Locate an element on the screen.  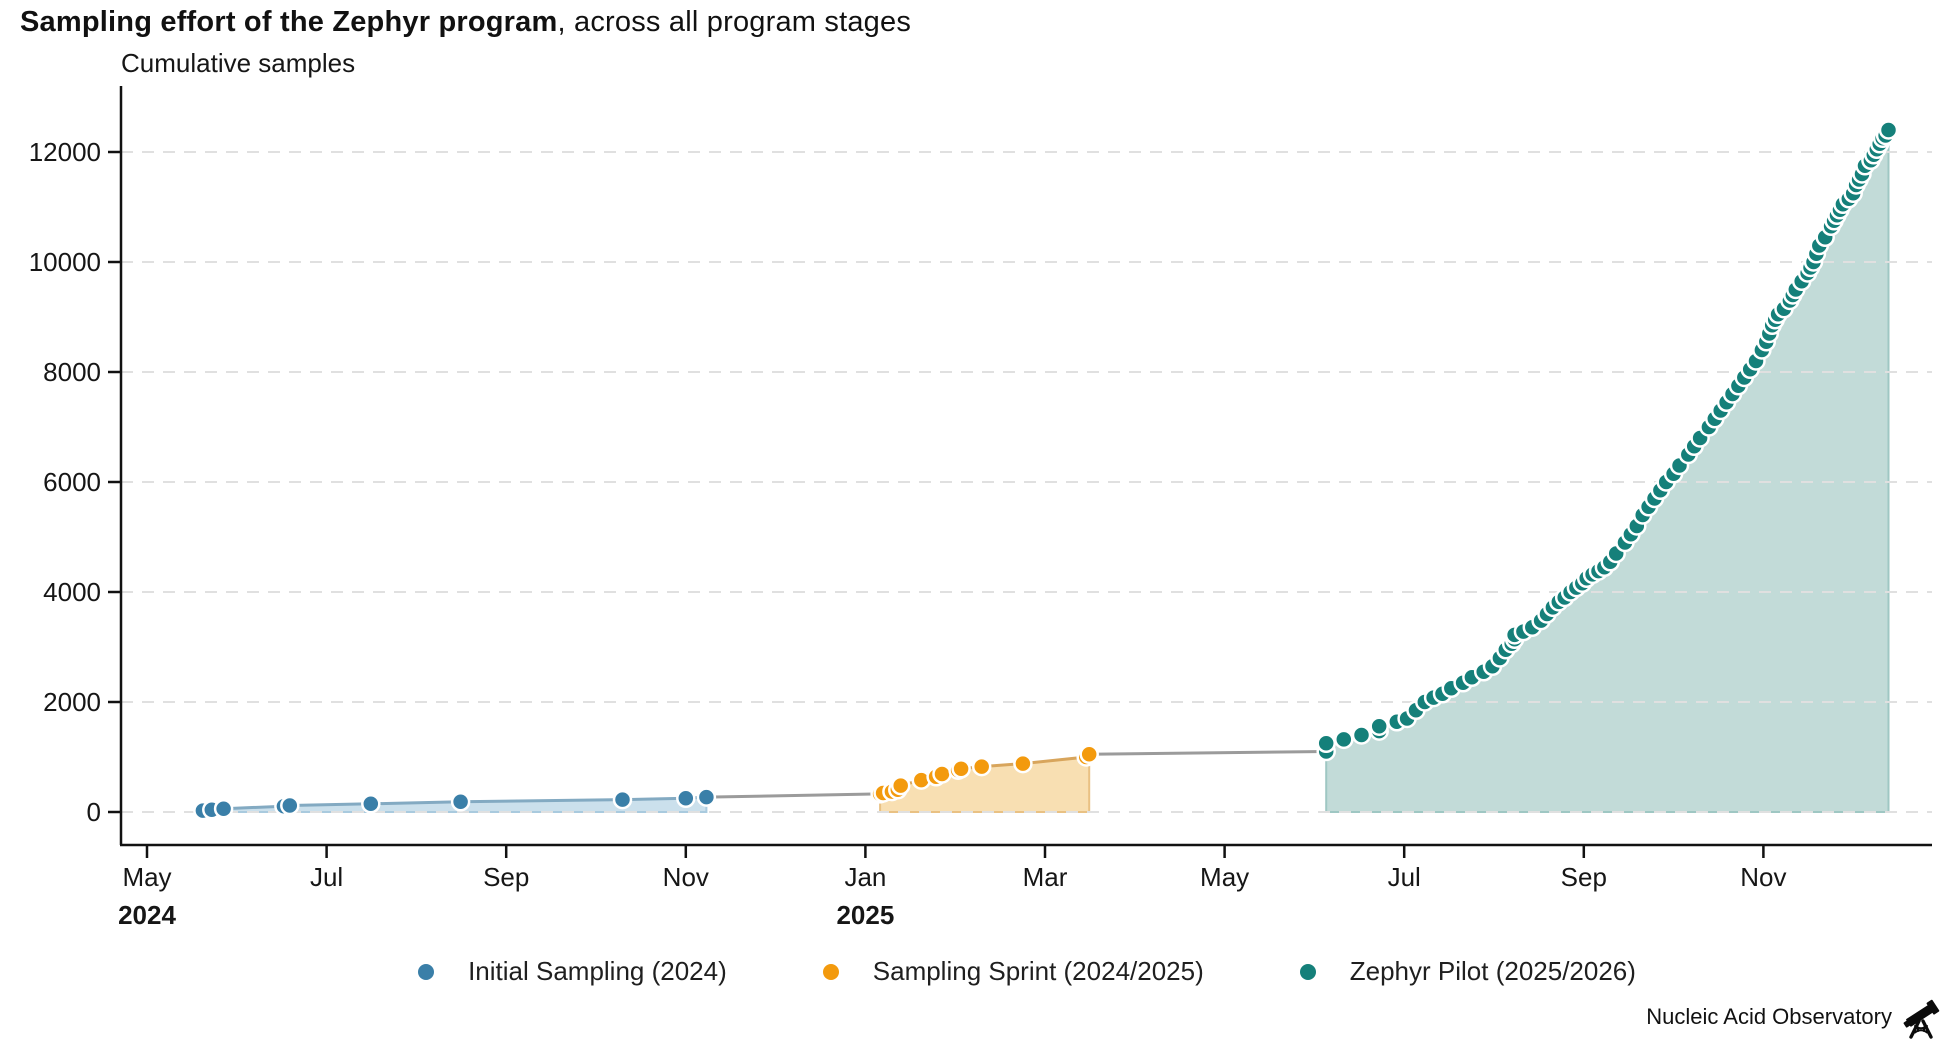
svg-text: 12000 is located at coordinates (65, 152).